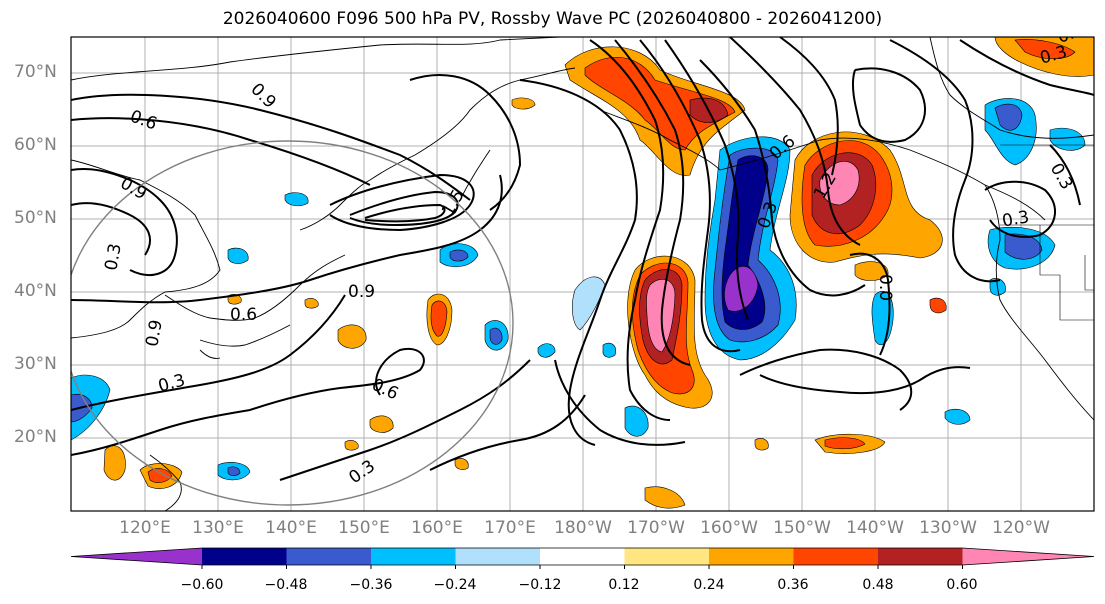 This screenshot has height=604, width=1105. I want to click on colorbar-tick-label: −0.36, so click(371, 585).